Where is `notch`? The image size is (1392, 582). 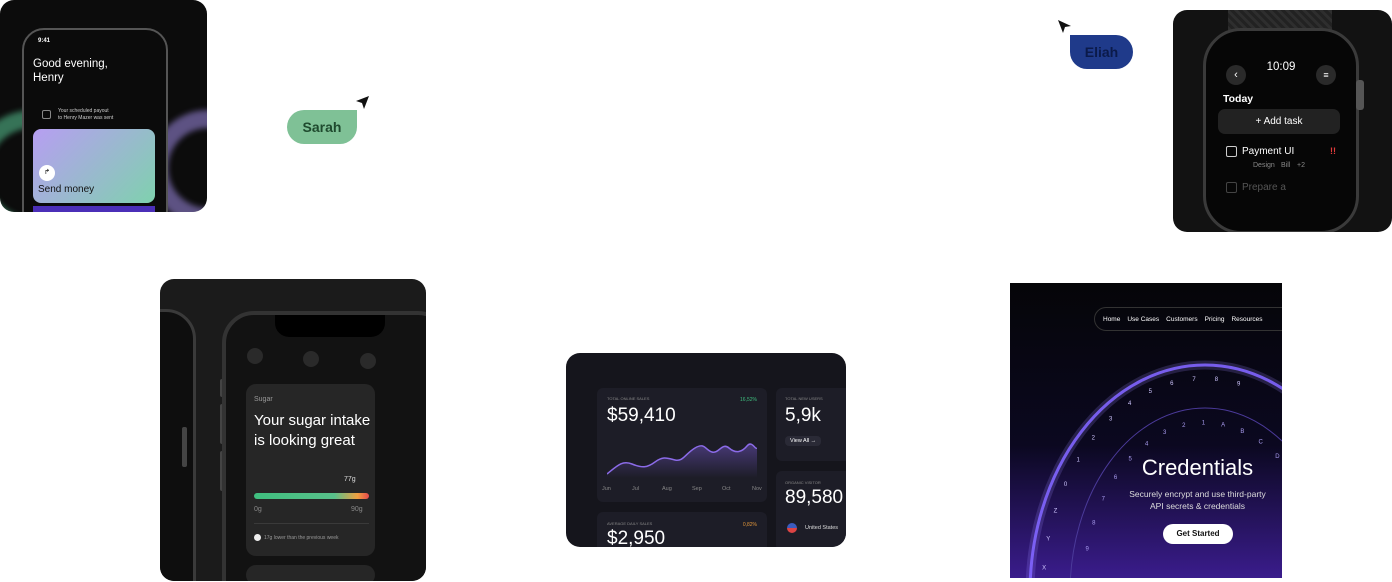 notch is located at coordinates (330, 326).